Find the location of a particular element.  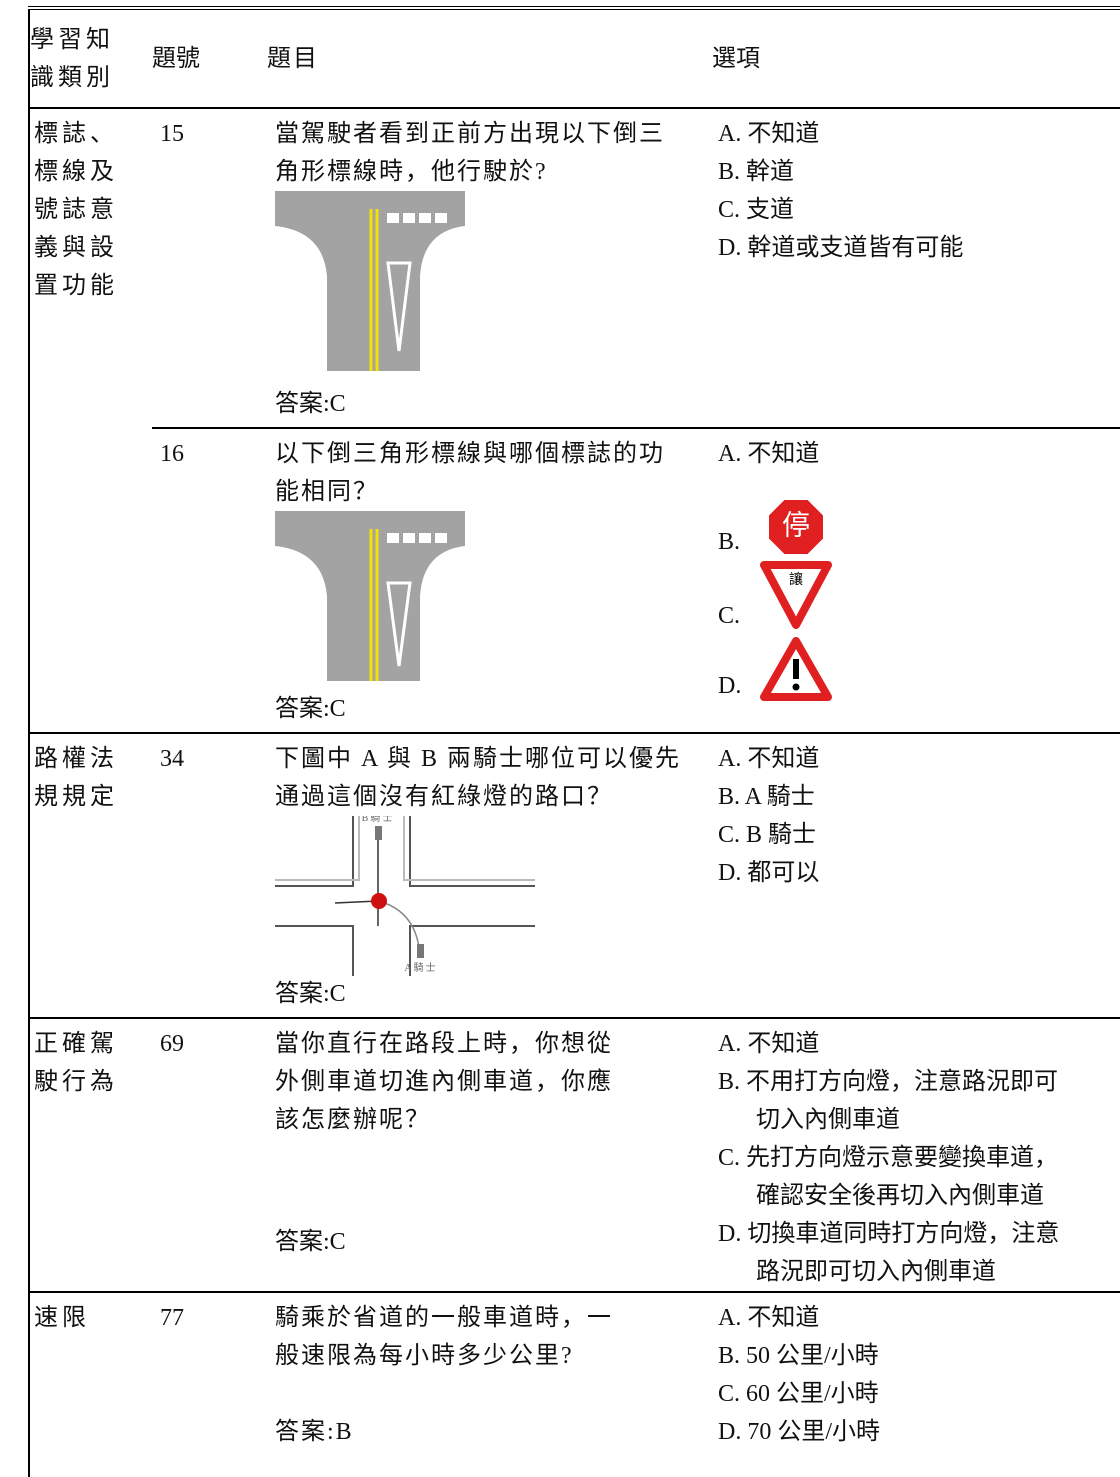

text-line: D. 70 公里/小時 is located at coordinates (799, 1432).